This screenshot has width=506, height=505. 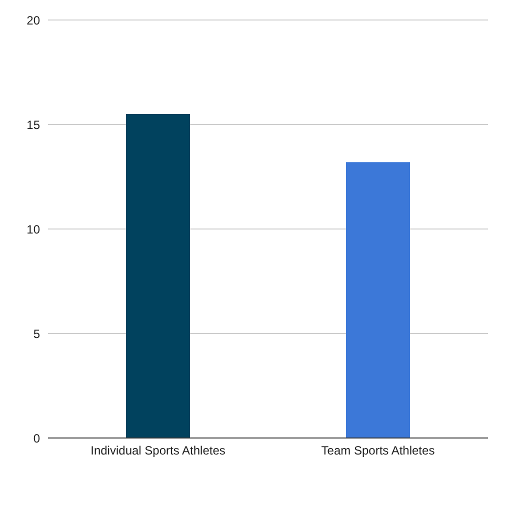 What do you see at coordinates (158, 451) in the screenshot?
I see `x-tick-label: Individual Sports Athletes` at bounding box center [158, 451].